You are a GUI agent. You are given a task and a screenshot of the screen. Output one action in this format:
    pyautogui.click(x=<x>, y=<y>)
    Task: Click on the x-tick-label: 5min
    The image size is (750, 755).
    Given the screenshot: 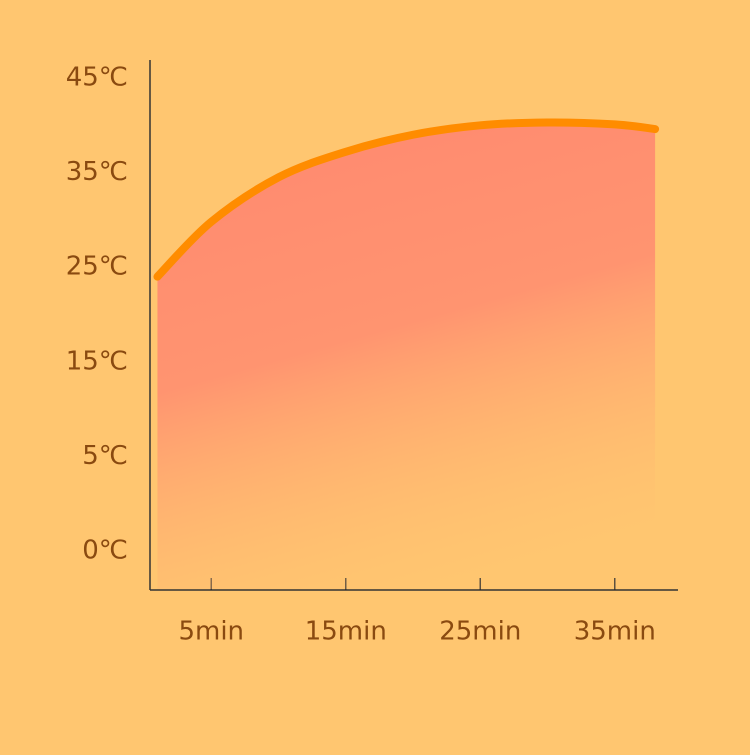 What is the action you would take?
    pyautogui.click(x=211, y=632)
    